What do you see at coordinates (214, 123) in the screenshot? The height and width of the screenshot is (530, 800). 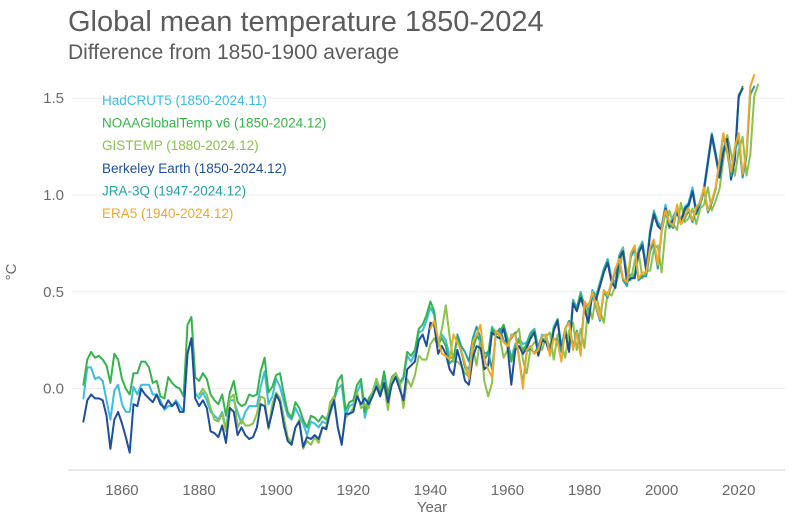 I see `legend-entry: NOAAGlobalTemp v6 (1850-2024.12)` at bounding box center [214, 123].